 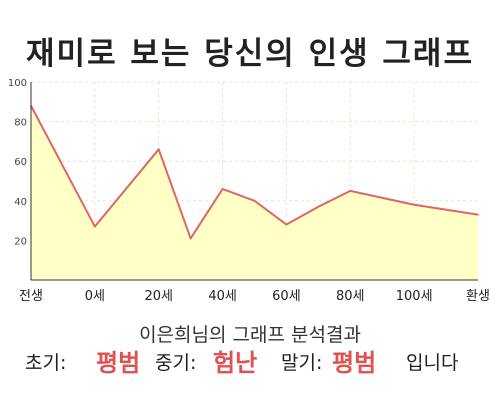 What do you see at coordinates (176, 363) in the screenshot?
I see `mid-label: 중기:` at bounding box center [176, 363].